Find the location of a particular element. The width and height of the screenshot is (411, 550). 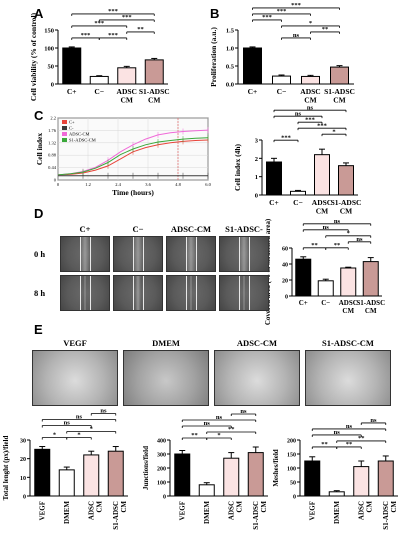

y-tick-label: 50 is located at coordinates (293, 484).